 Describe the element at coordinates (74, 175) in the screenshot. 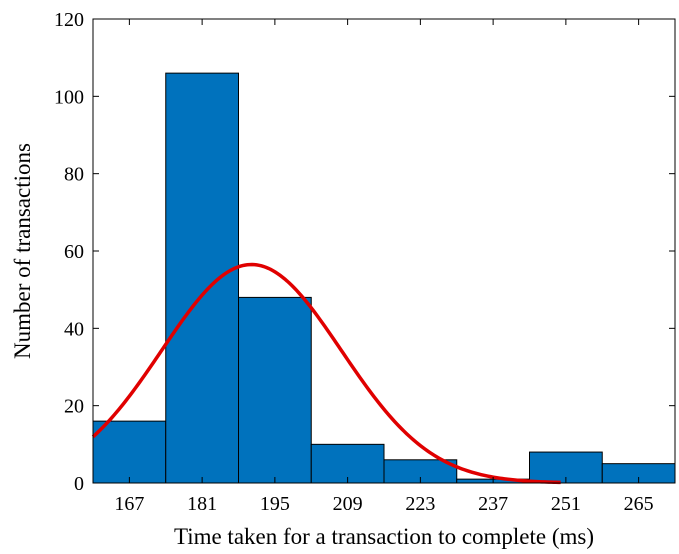

I see `y-tick-label: 80` at that location.